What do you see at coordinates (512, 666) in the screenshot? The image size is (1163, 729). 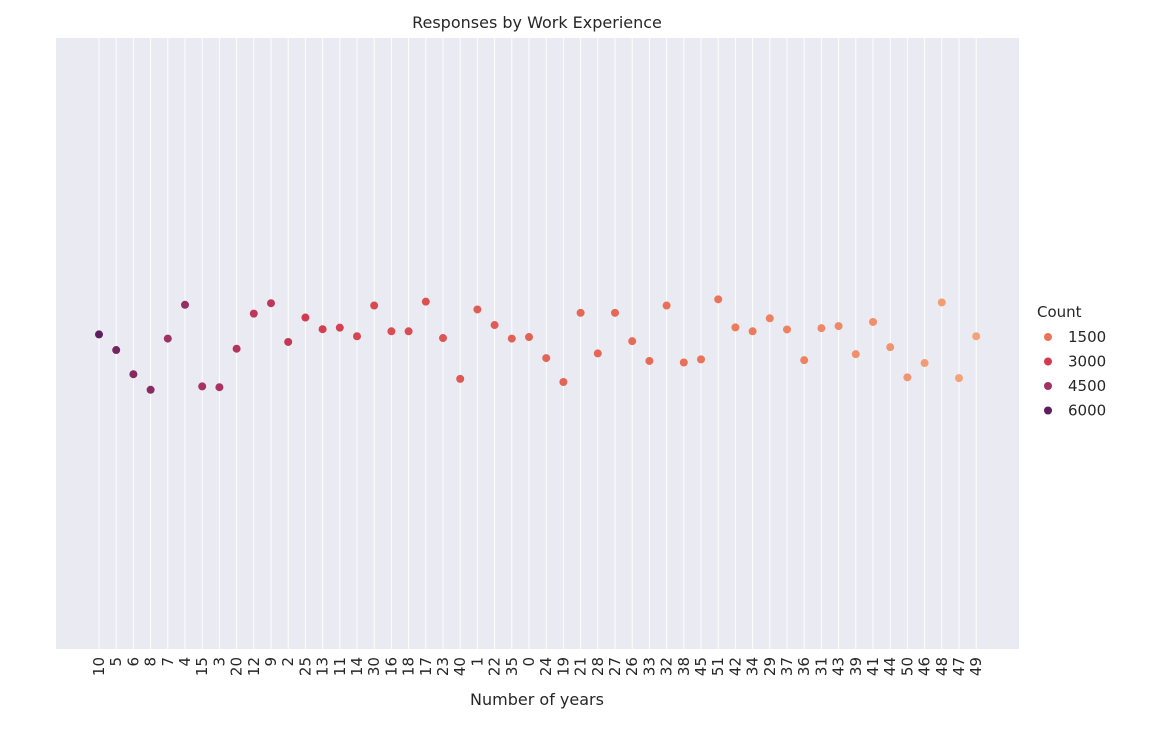 I see `x-tick-label: 35` at bounding box center [512, 666].